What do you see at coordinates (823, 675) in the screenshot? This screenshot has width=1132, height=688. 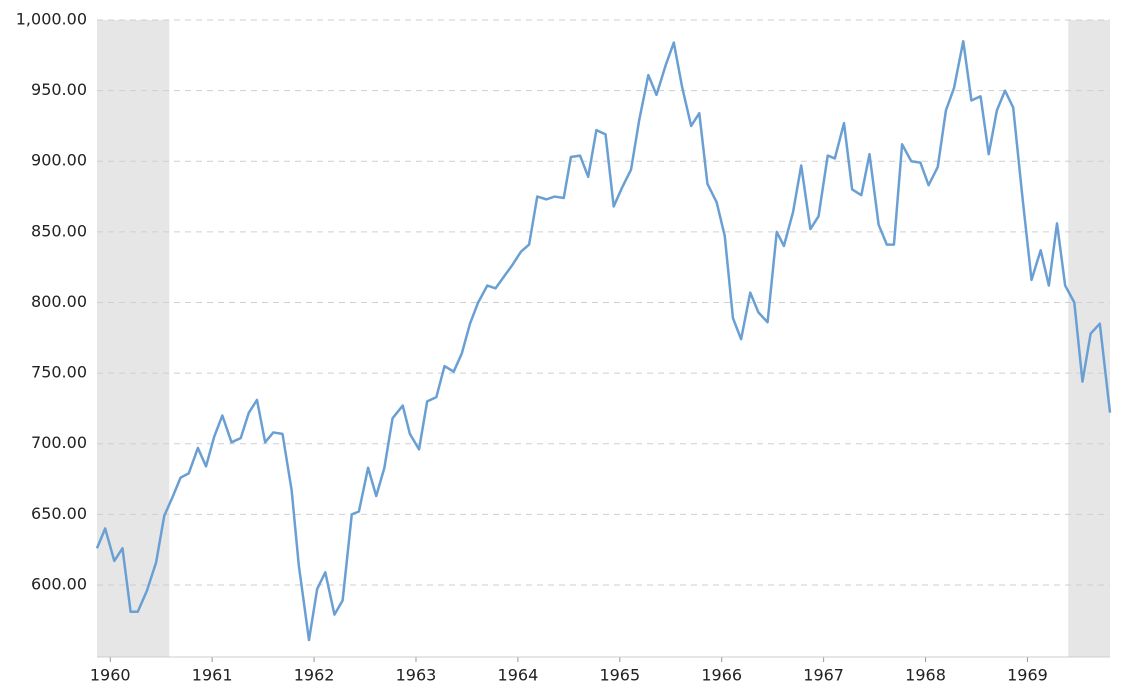 I see `x-tick-label: 1967` at bounding box center [823, 675].